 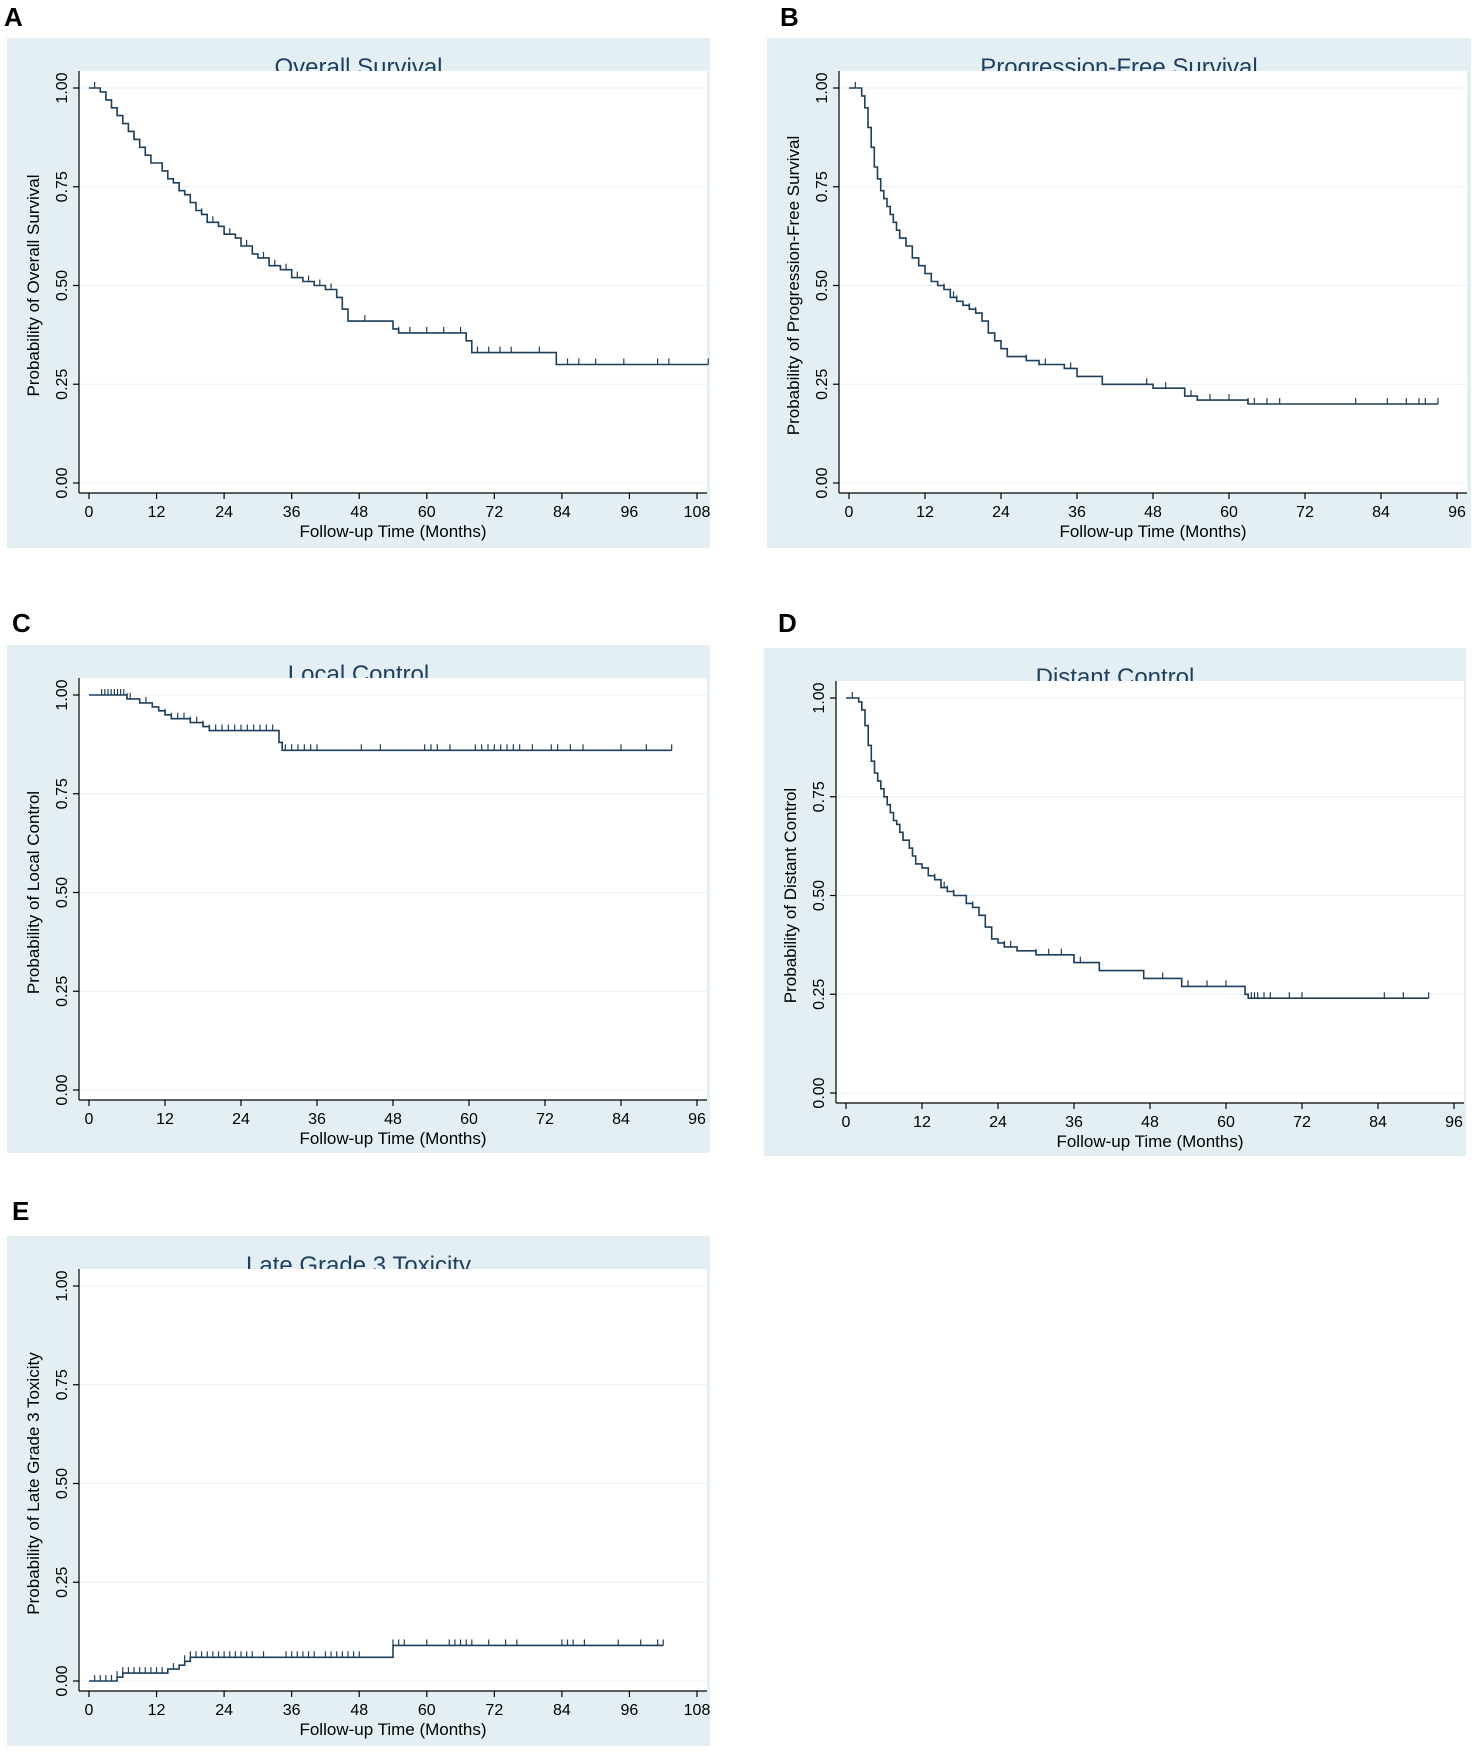 I want to click on y-axis-label: Probability of Overall Survival, so click(x=33, y=285).